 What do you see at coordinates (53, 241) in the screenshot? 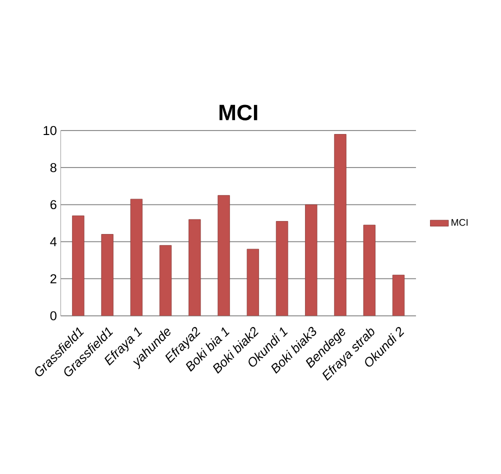
I see `y-tick-label: 4` at bounding box center [53, 241].